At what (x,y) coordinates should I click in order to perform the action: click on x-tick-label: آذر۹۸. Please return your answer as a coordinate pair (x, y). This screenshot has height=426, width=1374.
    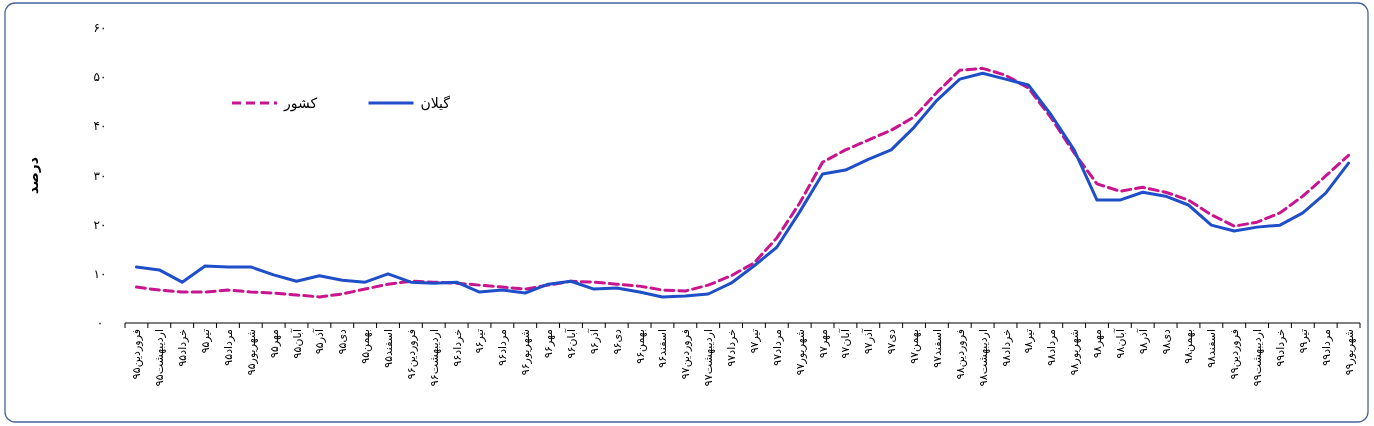
    Looking at the image, I should click on (1142, 341).